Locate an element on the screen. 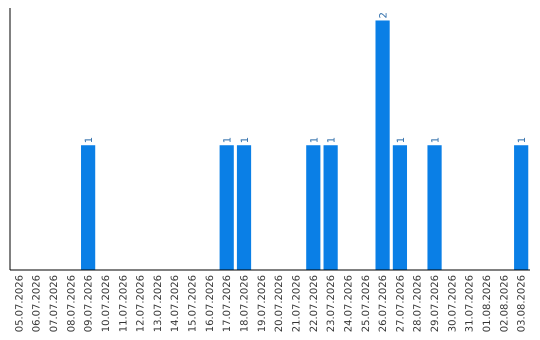  x-tick-label: 01.08.2026 is located at coordinates (488, 303).